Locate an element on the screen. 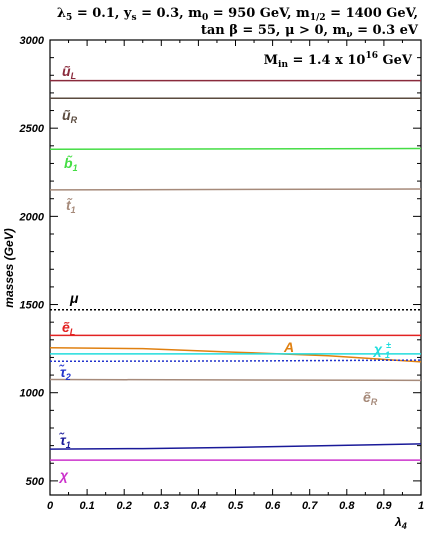 The width and height of the screenshot is (424, 534). label-e-R: ẽR is located at coordinates (370, 398).